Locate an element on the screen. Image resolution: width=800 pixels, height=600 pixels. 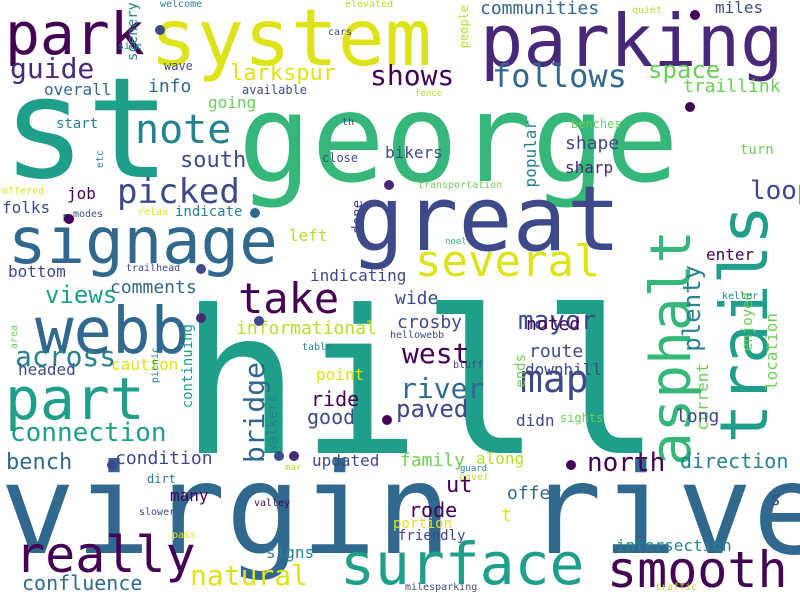
word-point: point is located at coordinates (340, 374).